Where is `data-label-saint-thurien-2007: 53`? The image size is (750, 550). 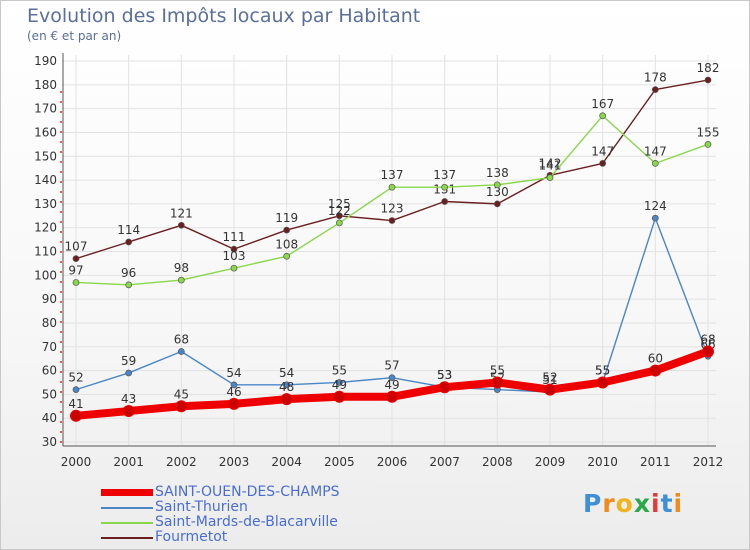 data-label-saint-thurien-2007: 53 is located at coordinates (444, 375).